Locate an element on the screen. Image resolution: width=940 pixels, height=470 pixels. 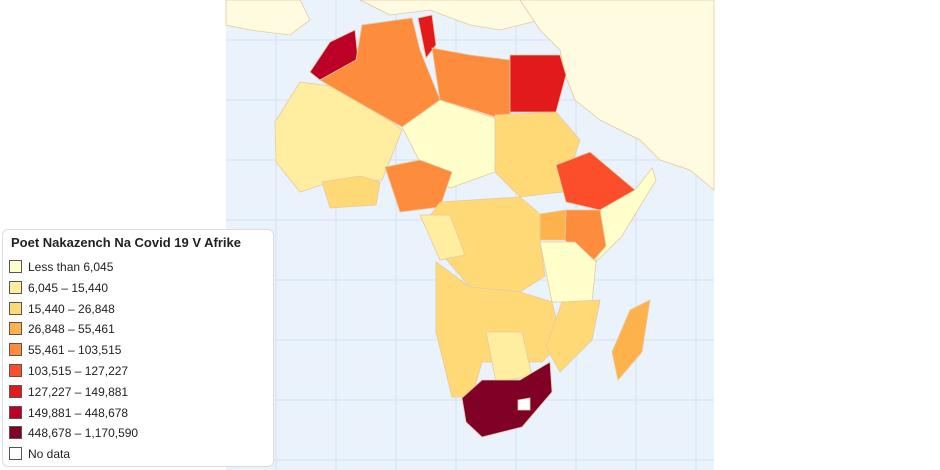
legend-label: 149,881 – 448,678 is located at coordinates (78, 412).